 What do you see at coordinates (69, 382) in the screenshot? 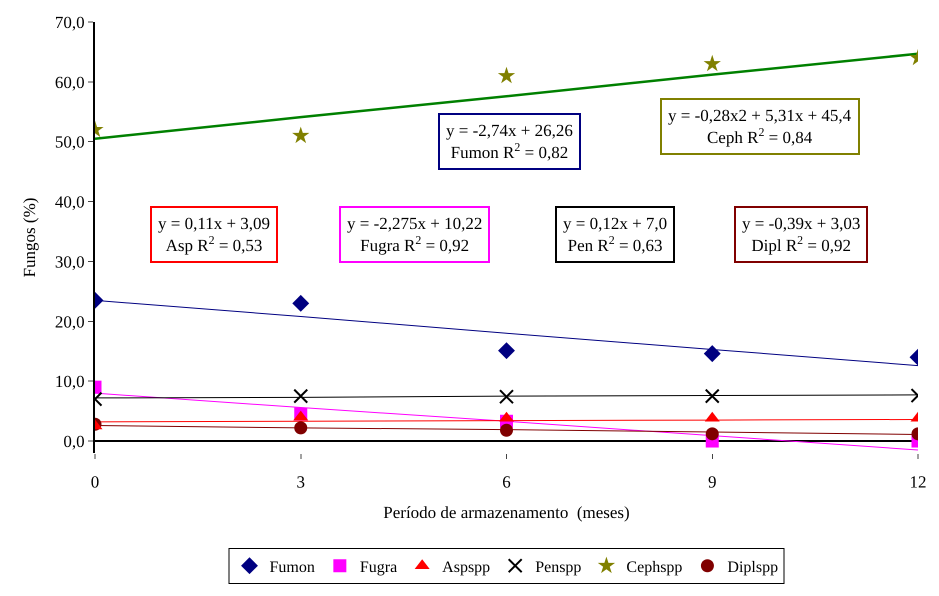
I see `y-tick-label: 10,0` at bounding box center [69, 382].